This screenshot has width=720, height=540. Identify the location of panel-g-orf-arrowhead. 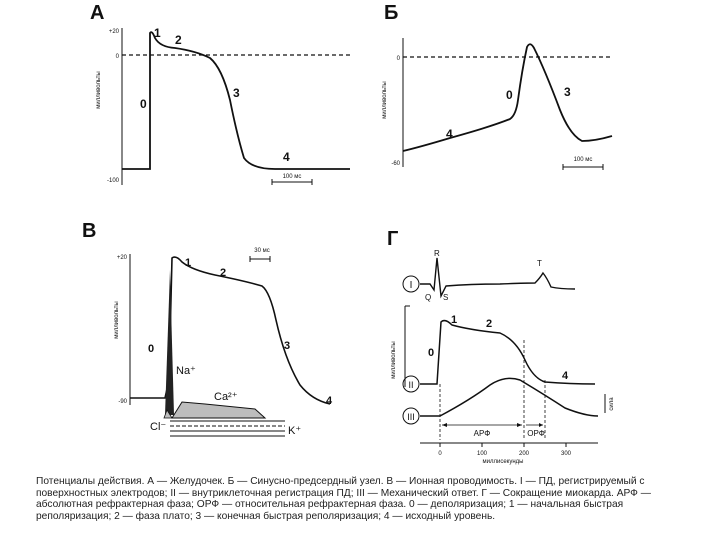
(541, 425).